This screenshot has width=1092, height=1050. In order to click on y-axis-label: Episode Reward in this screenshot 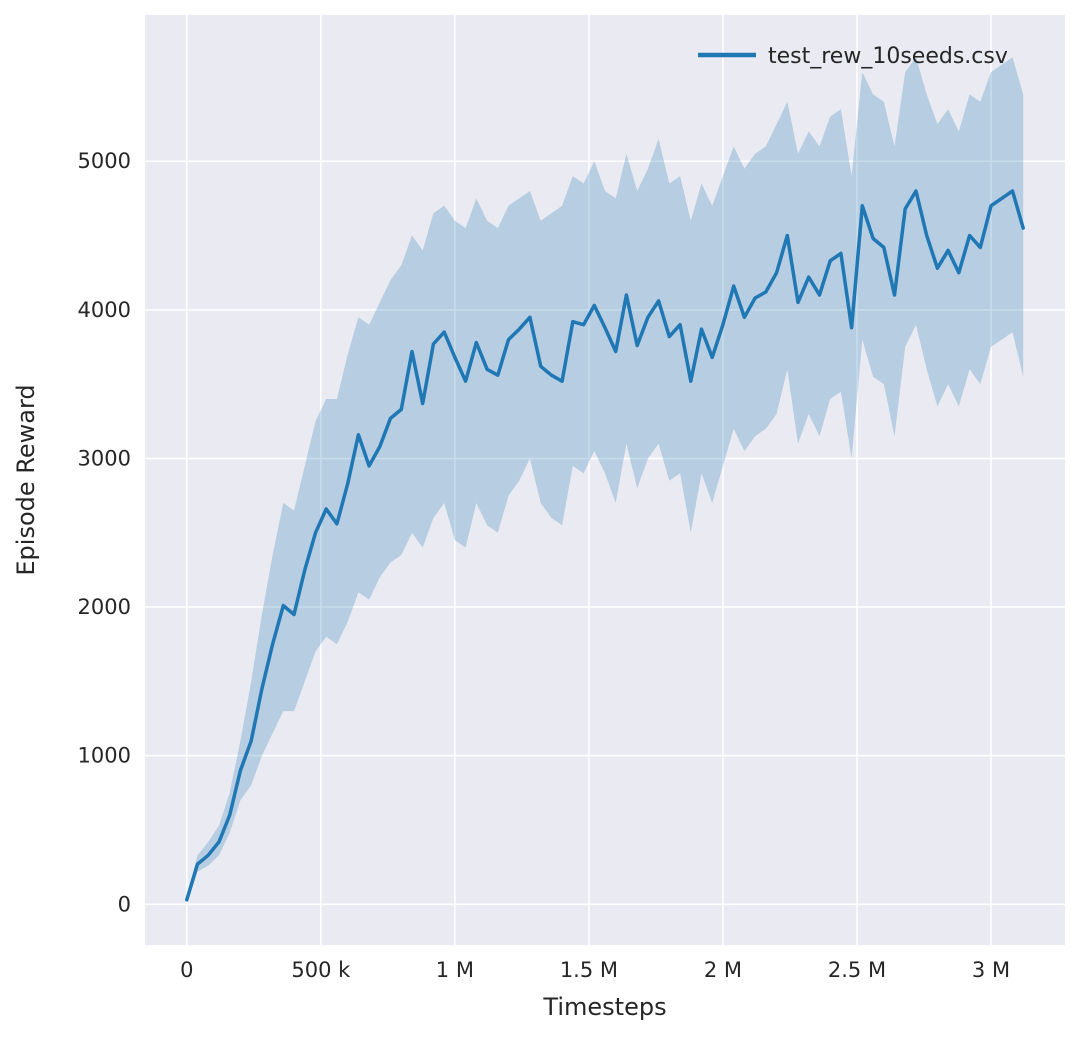, I will do `click(26, 479)`.